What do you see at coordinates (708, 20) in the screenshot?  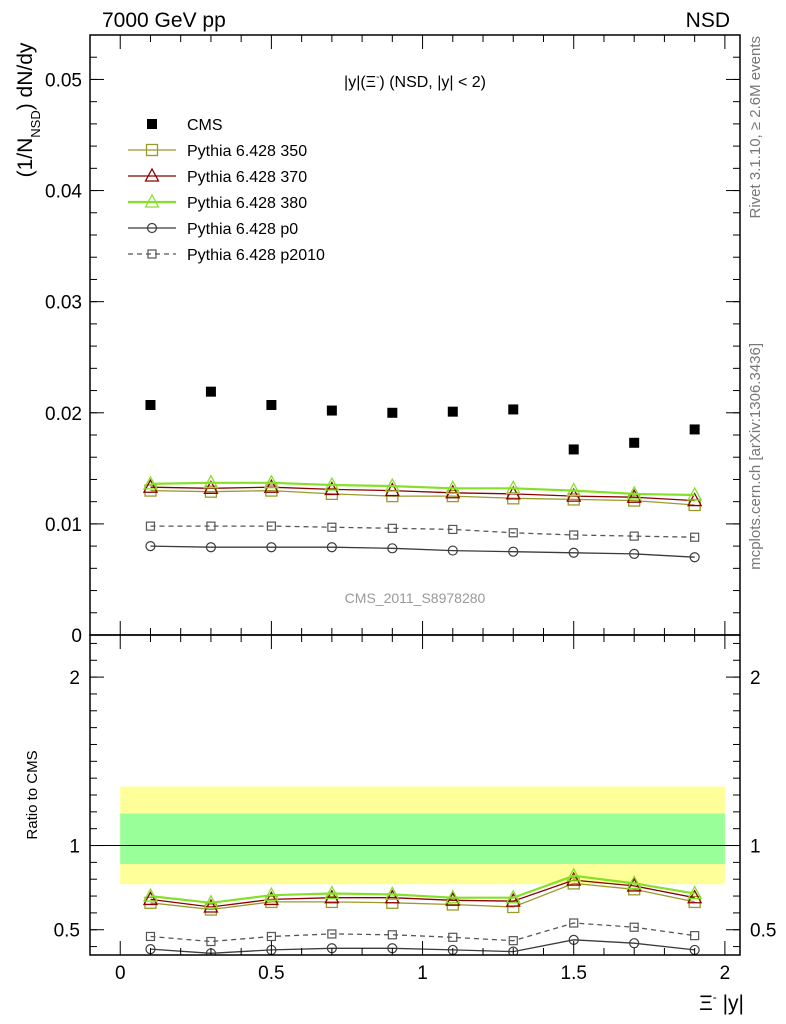 I see `header-process-label: NSD` at bounding box center [708, 20].